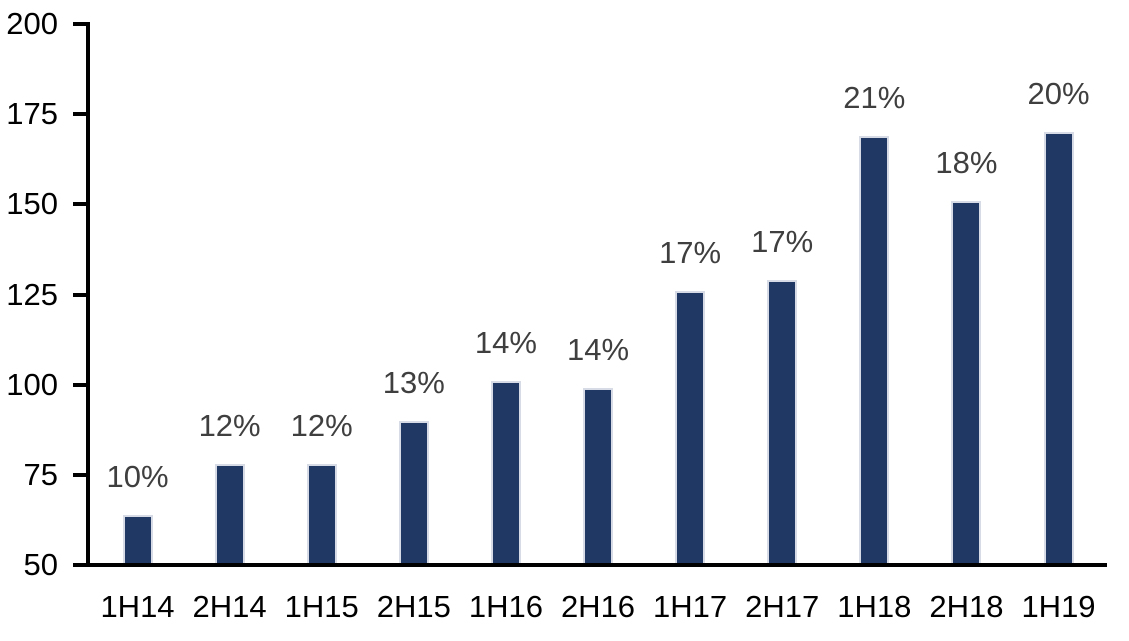 The width and height of the screenshot is (1129, 641). I want to click on x-axis-category-label: 1H19, so click(1058, 606).